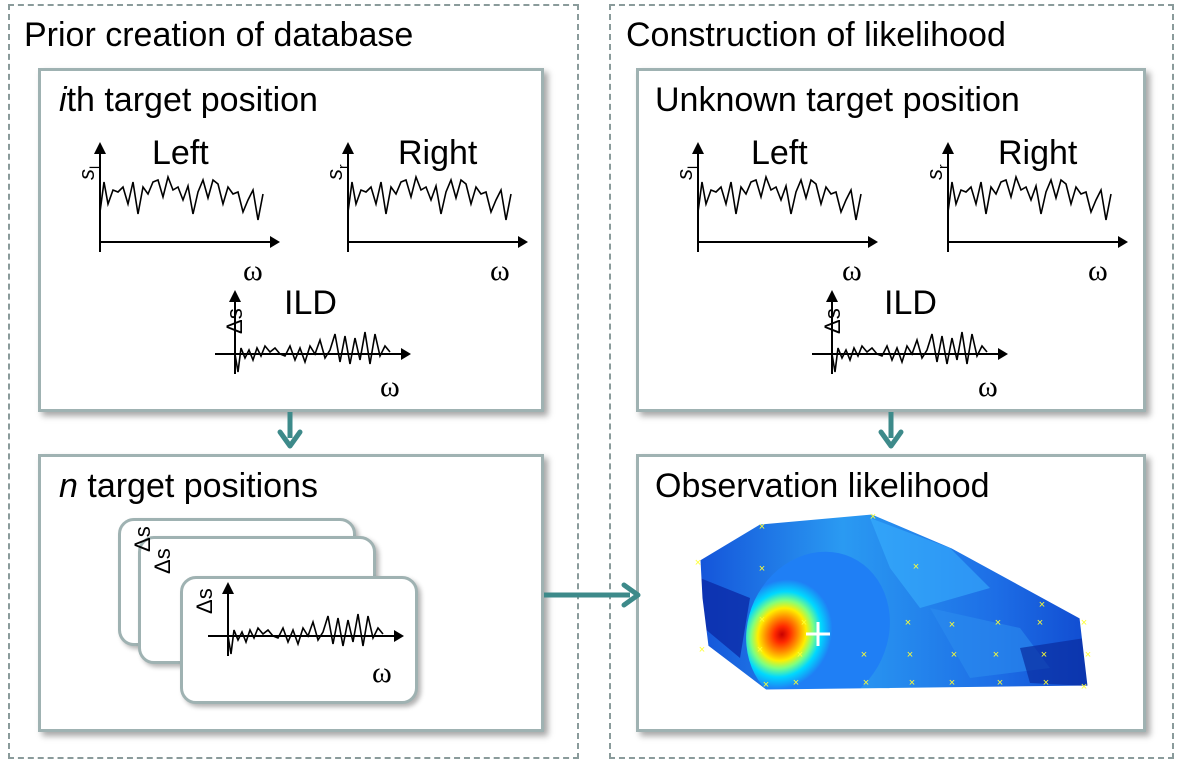  What do you see at coordinates (219, 35) in the screenshot?
I see `prior-database-title: Prior creation of database` at bounding box center [219, 35].